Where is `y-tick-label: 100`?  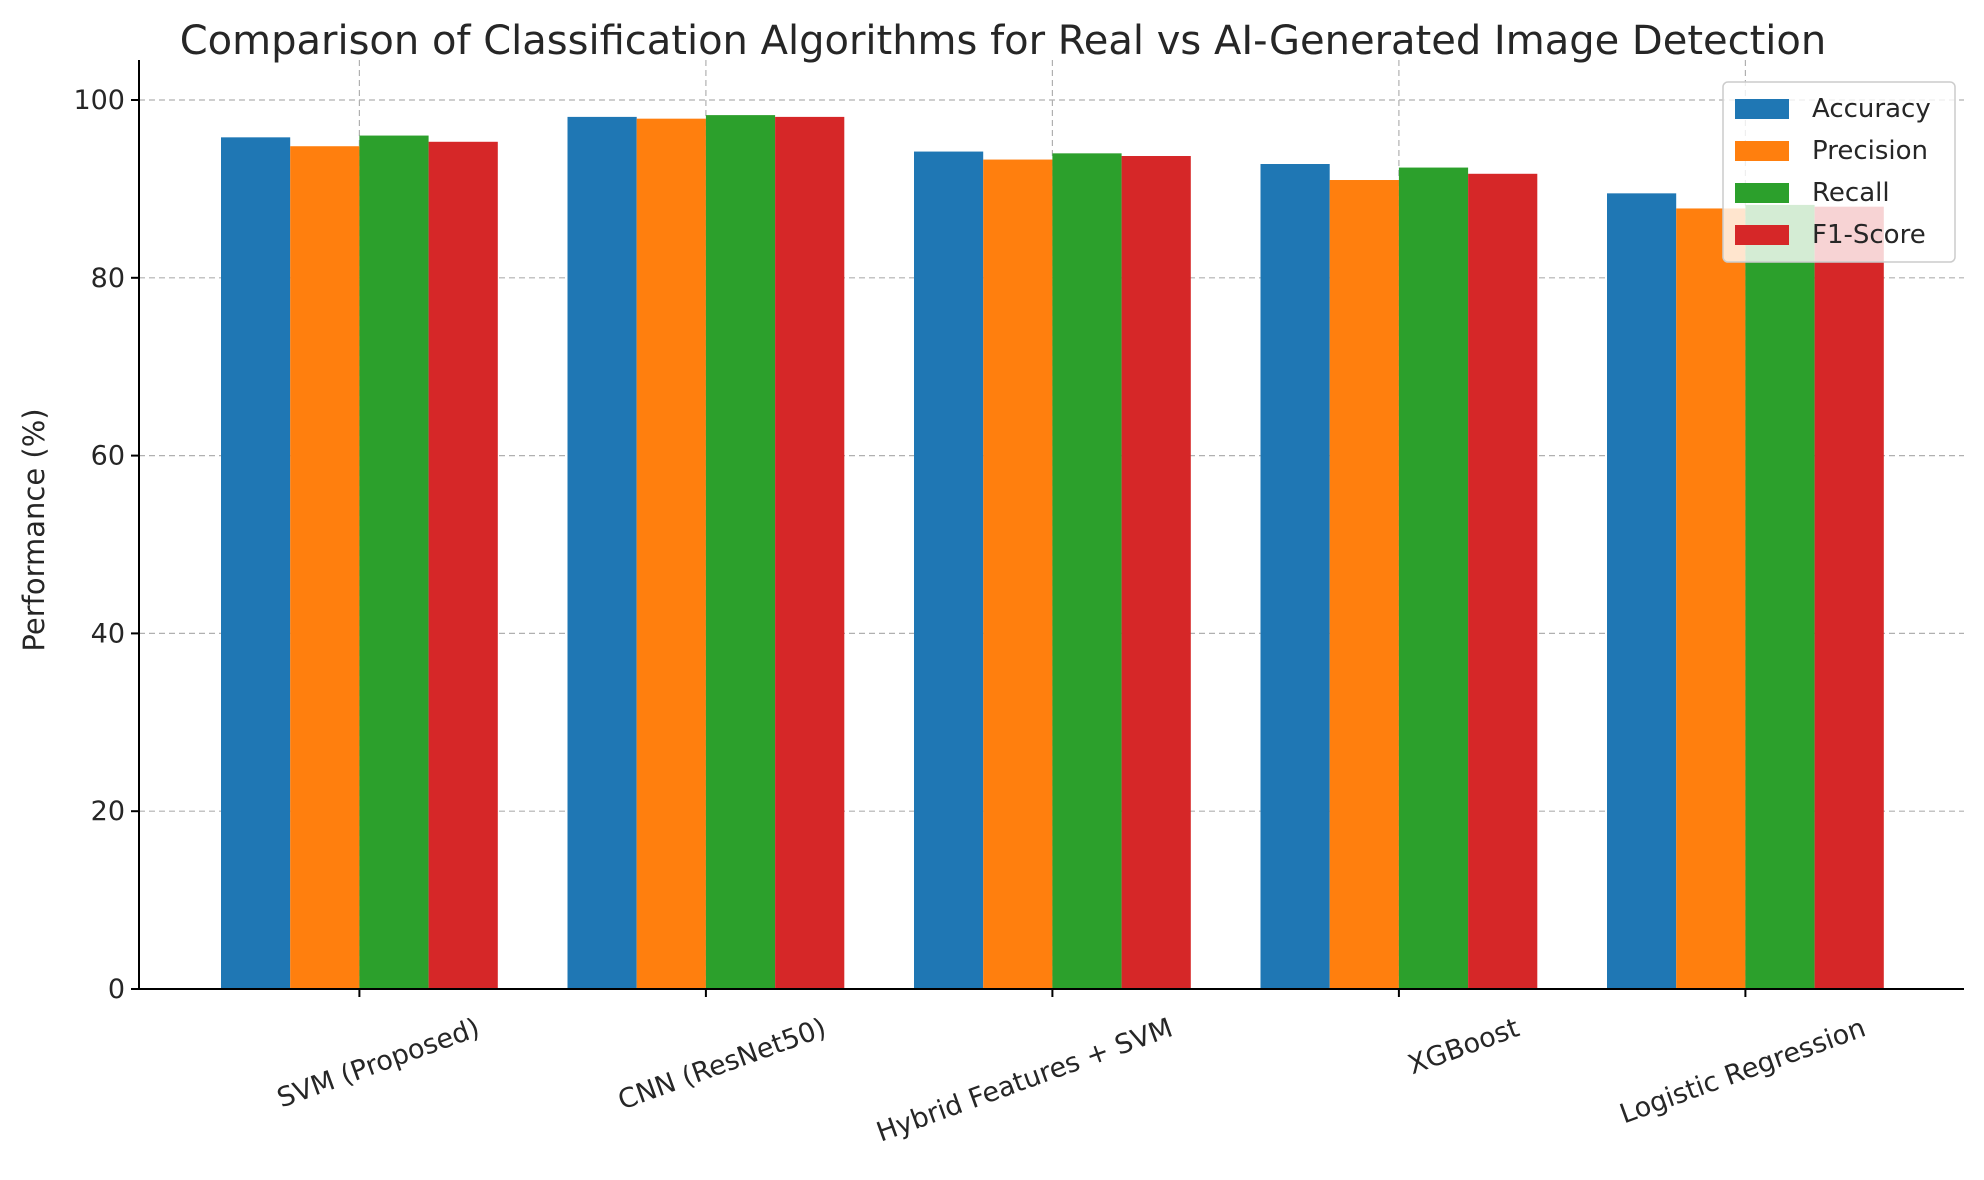
y-tick-label: 100 is located at coordinates (99, 100).